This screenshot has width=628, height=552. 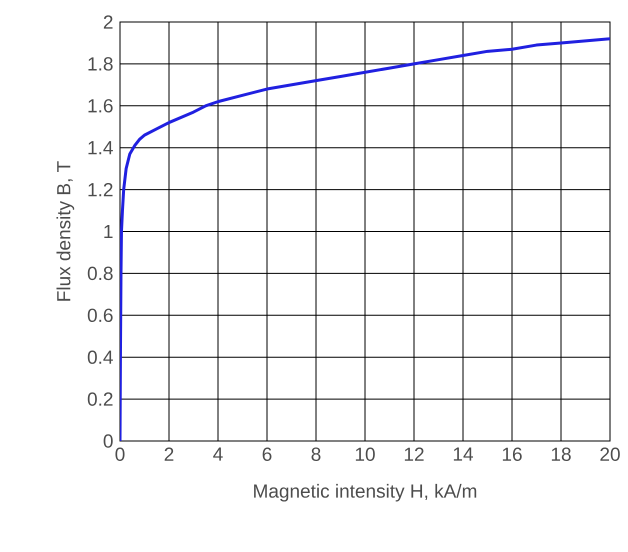 I want to click on x-tick-label: 12, so click(x=414, y=454).